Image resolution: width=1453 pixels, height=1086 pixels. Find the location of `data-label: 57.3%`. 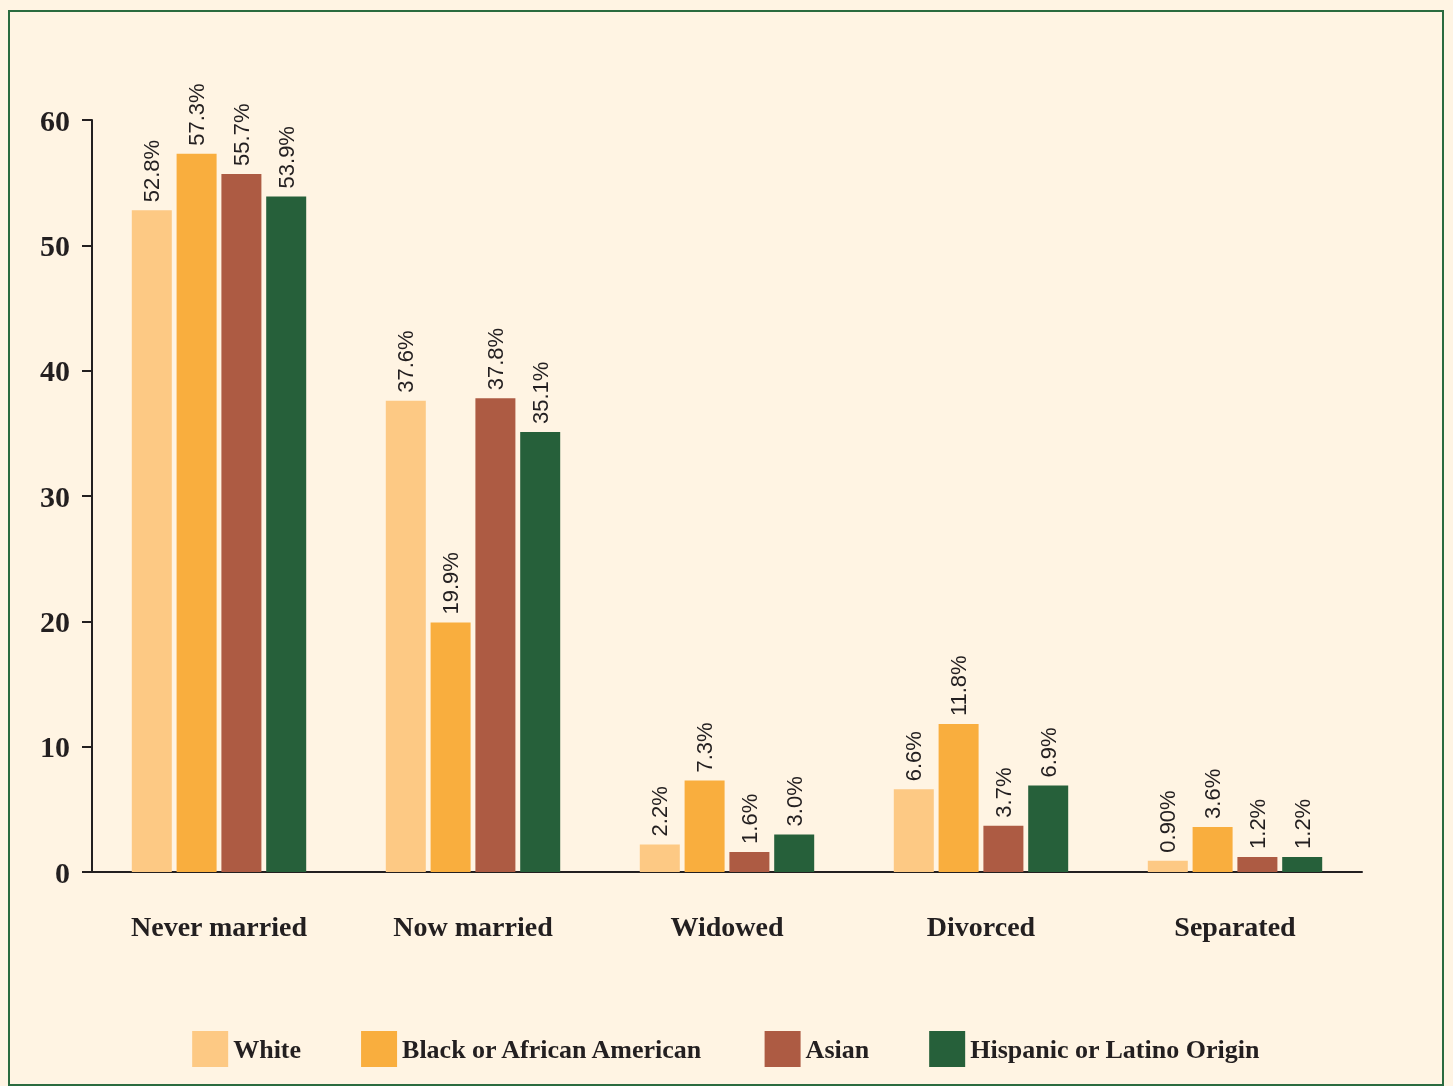

data-label: 57.3% is located at coordinates (197, 114).